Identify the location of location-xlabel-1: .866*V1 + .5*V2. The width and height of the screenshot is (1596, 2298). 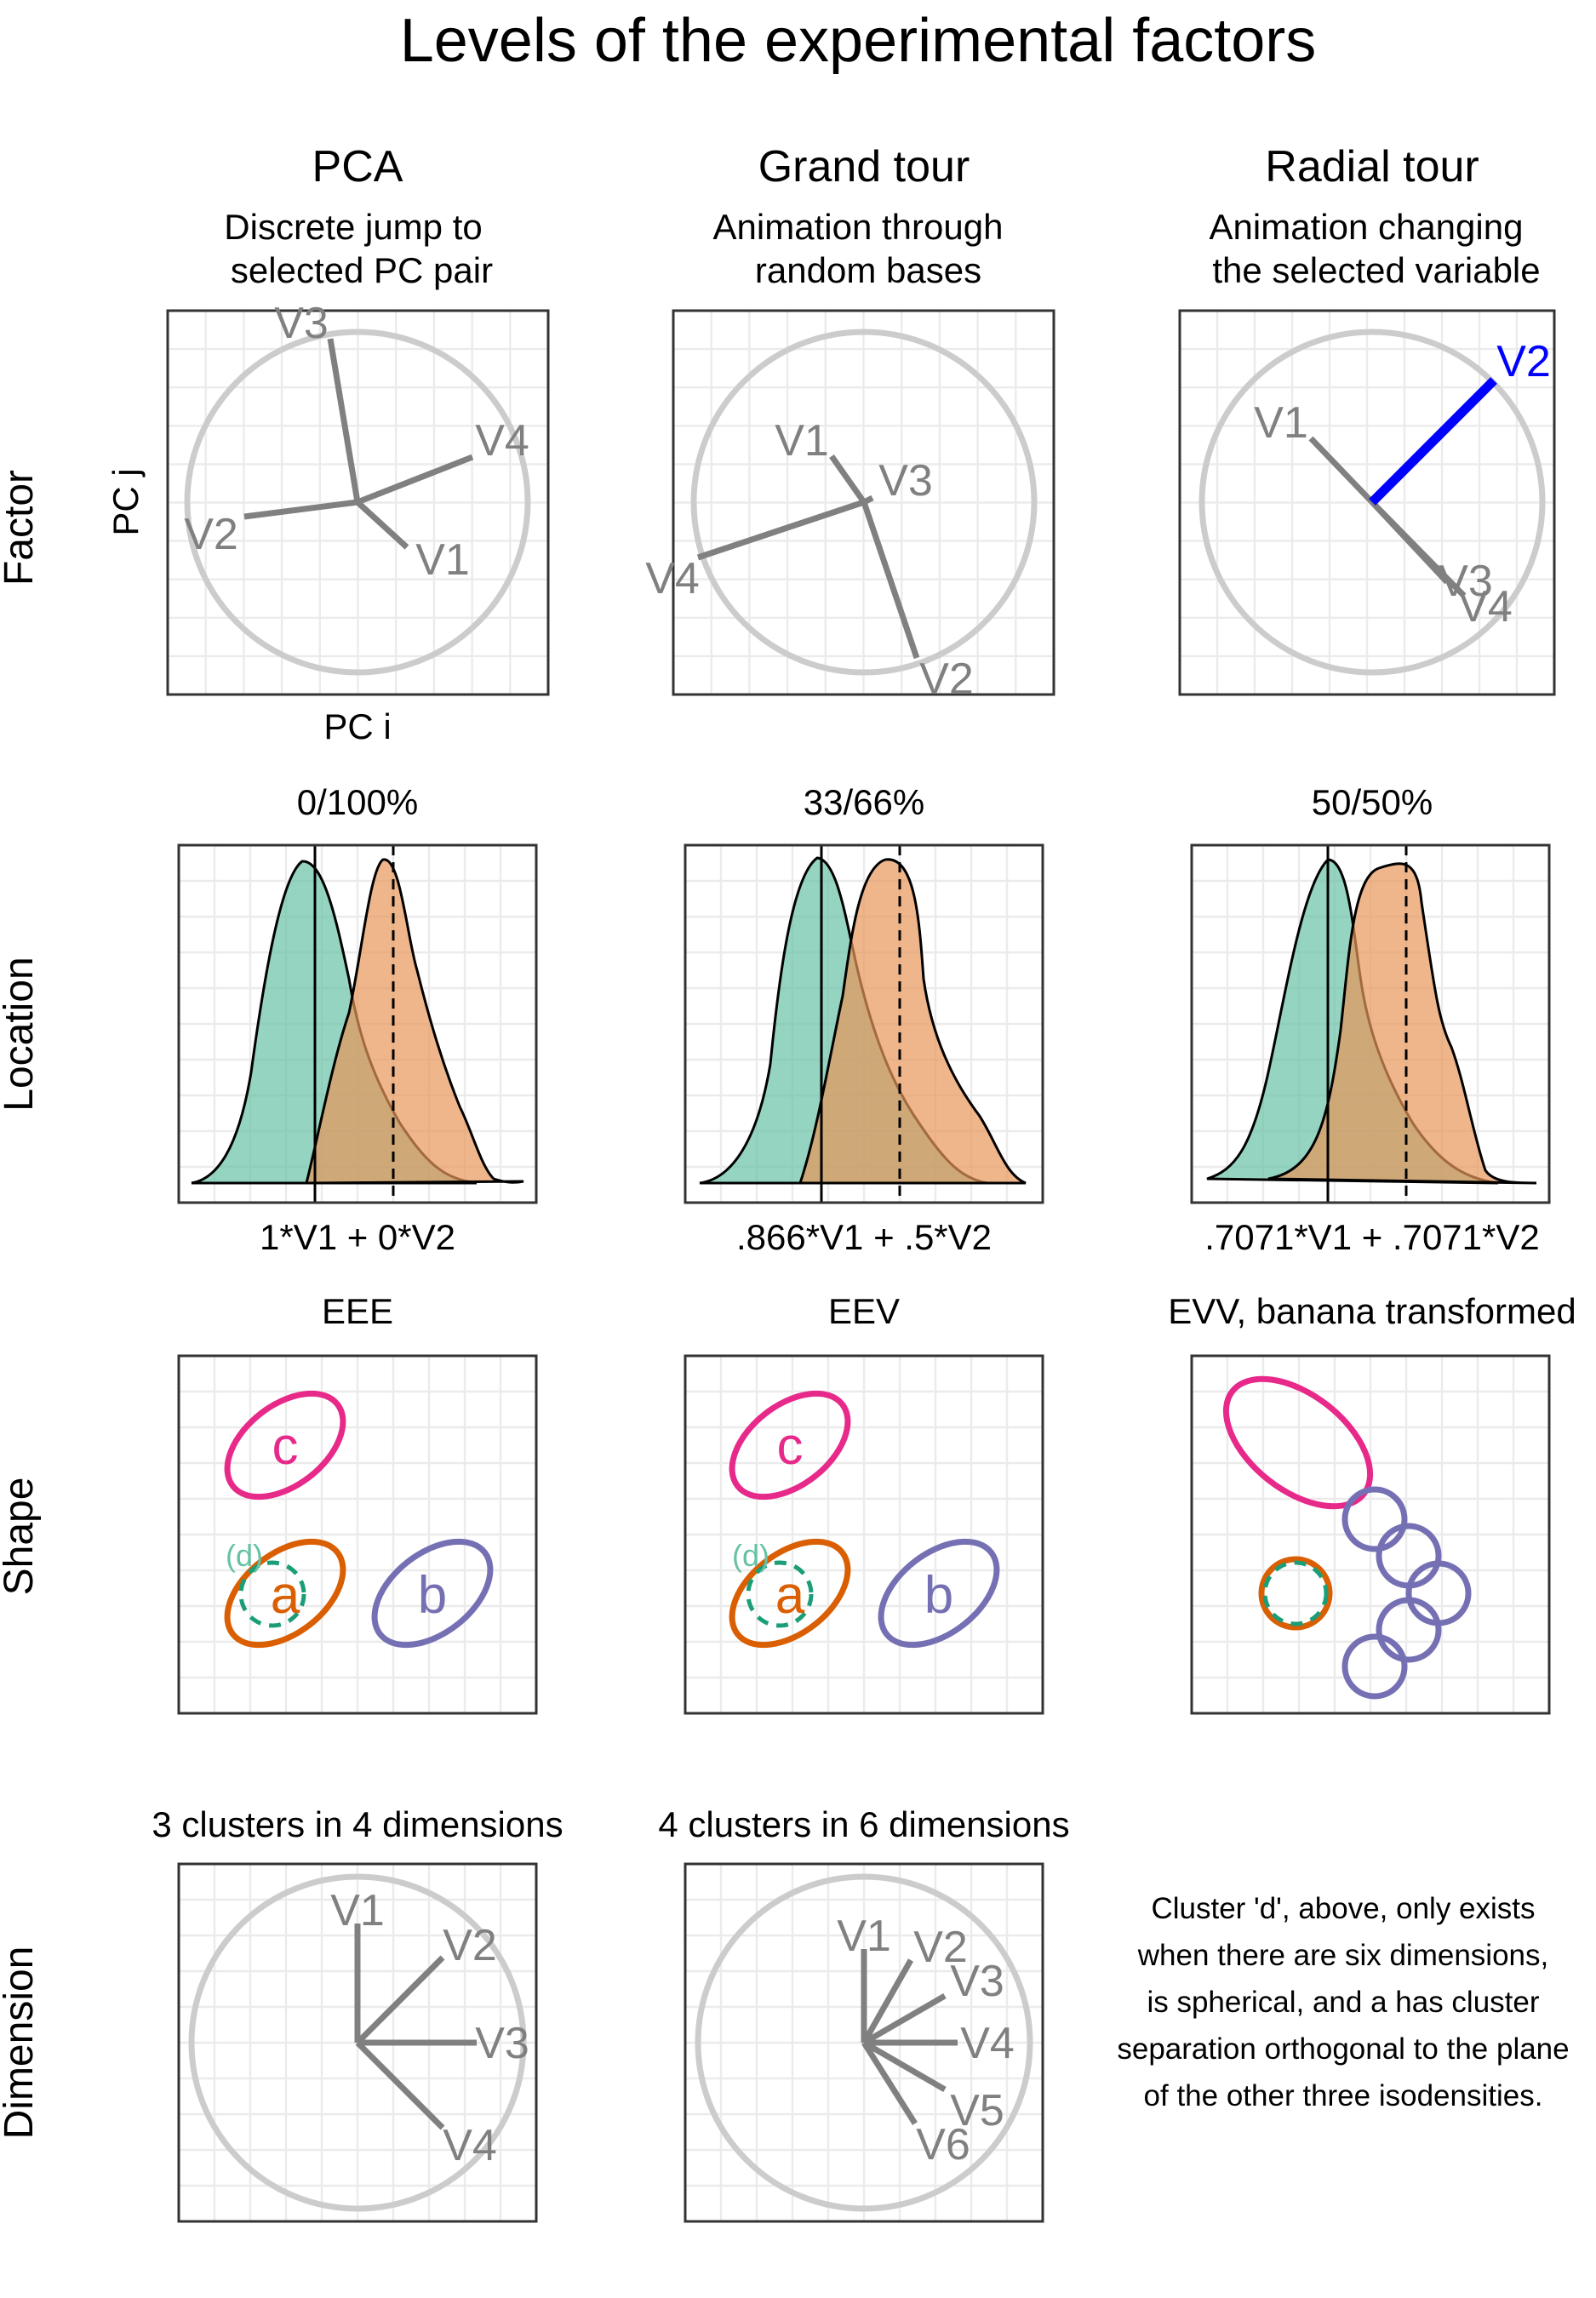
(864, 1237).